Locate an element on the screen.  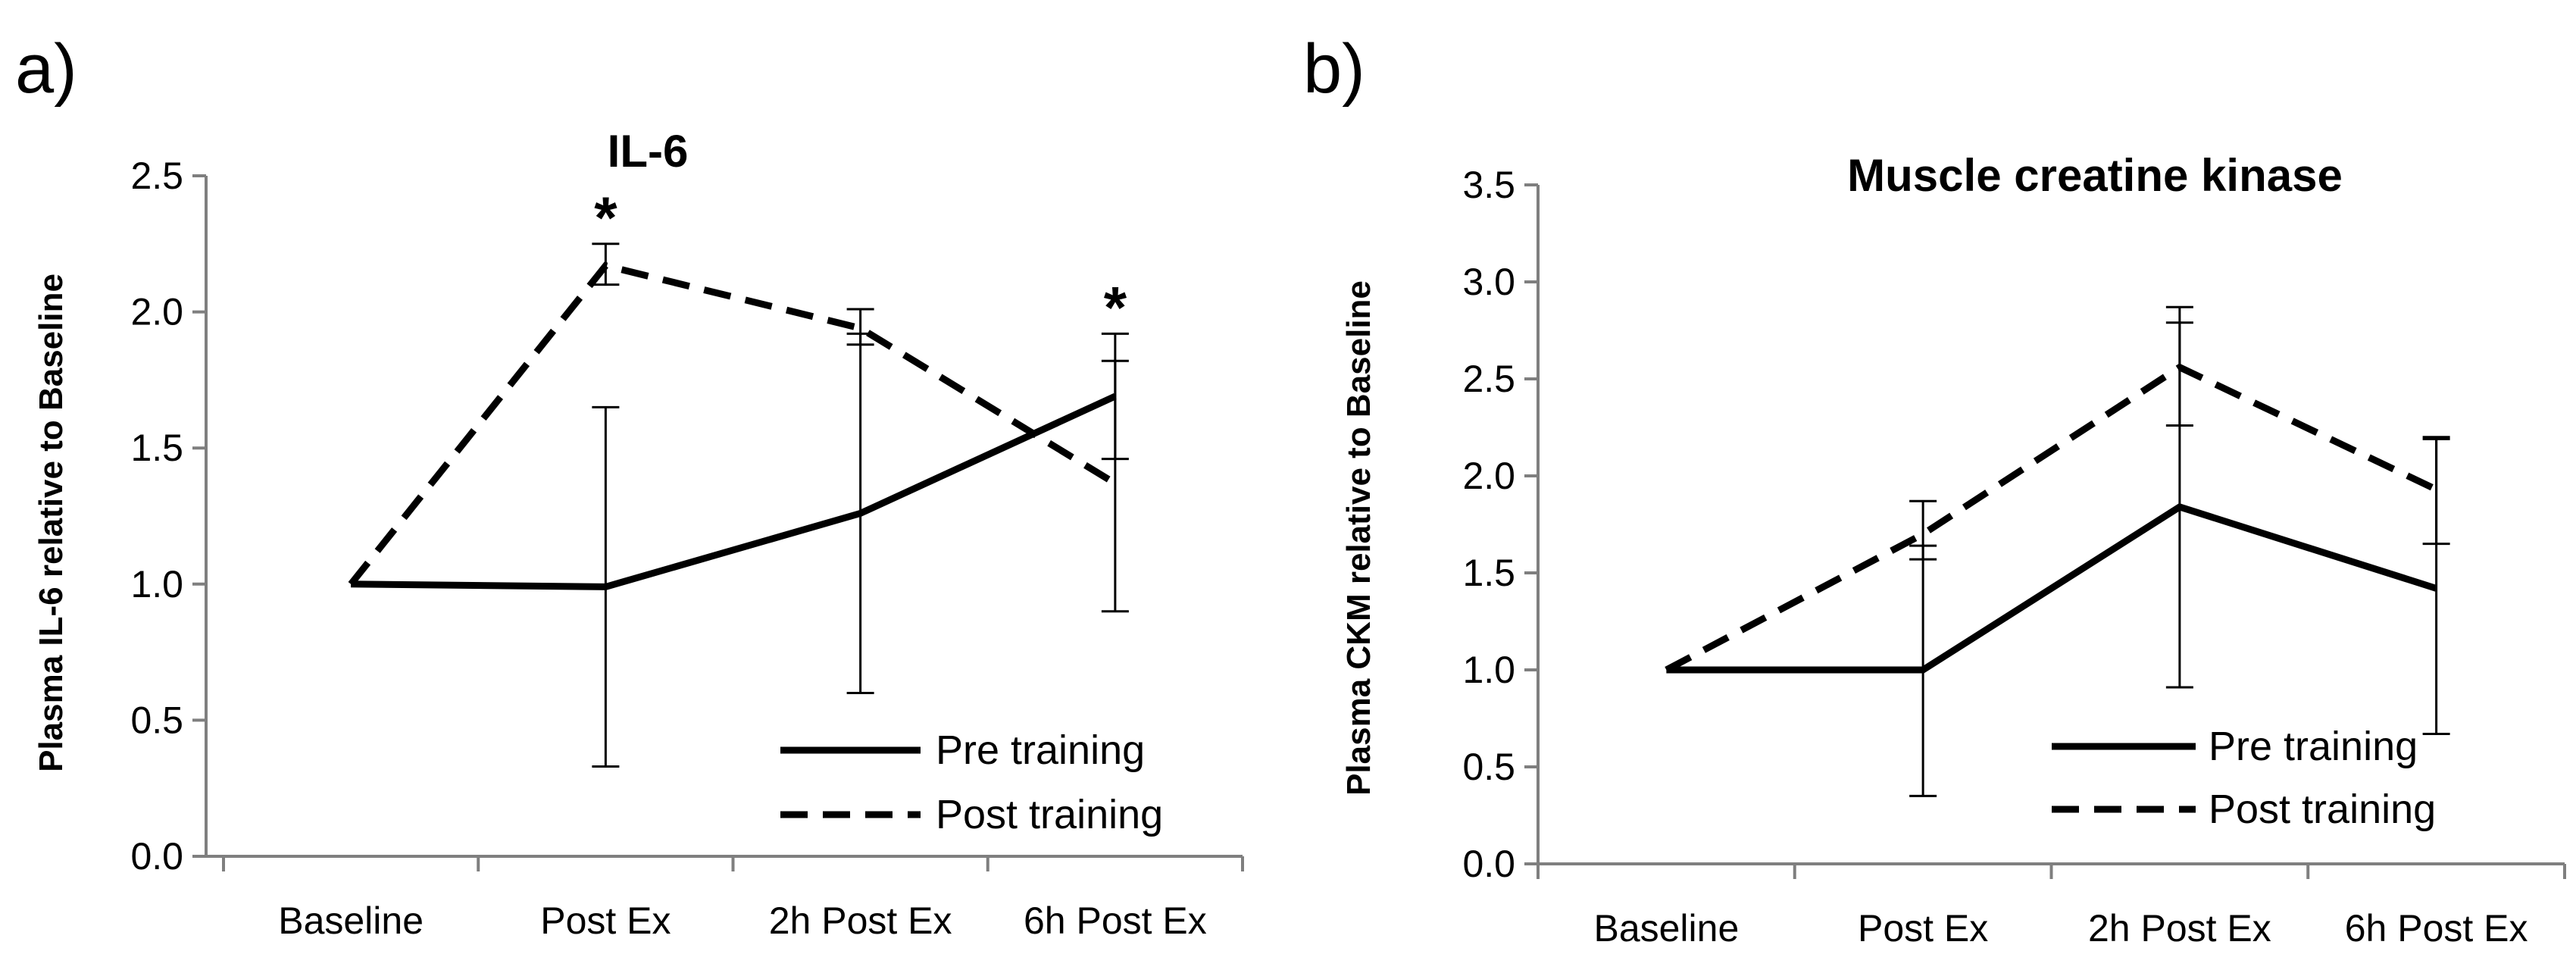
y-axis-label-b: Plasma CKM relative to Baseline is located at coordinates (1358, 538).